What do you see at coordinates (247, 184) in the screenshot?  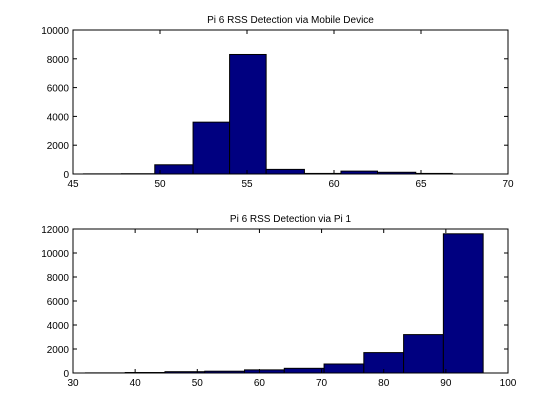 I see `x-tick-label: 55` at bounding box center [247, 184].